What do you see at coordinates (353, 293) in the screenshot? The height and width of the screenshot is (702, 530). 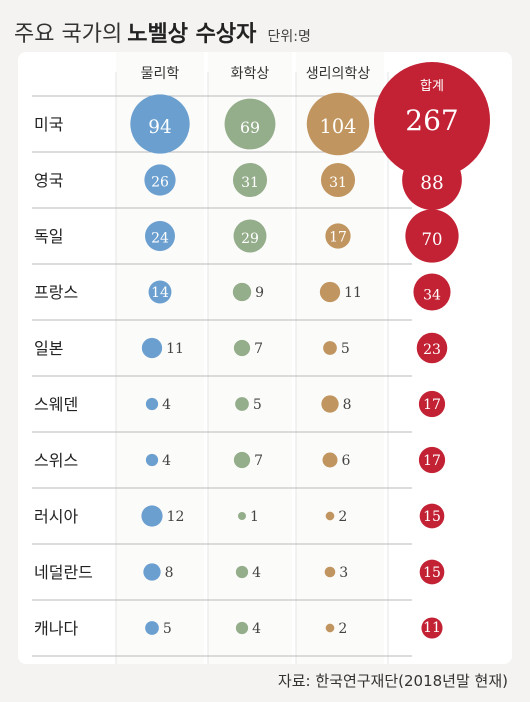 I see `bubble-label-2-3: 11` at bounding box center [353, 293].